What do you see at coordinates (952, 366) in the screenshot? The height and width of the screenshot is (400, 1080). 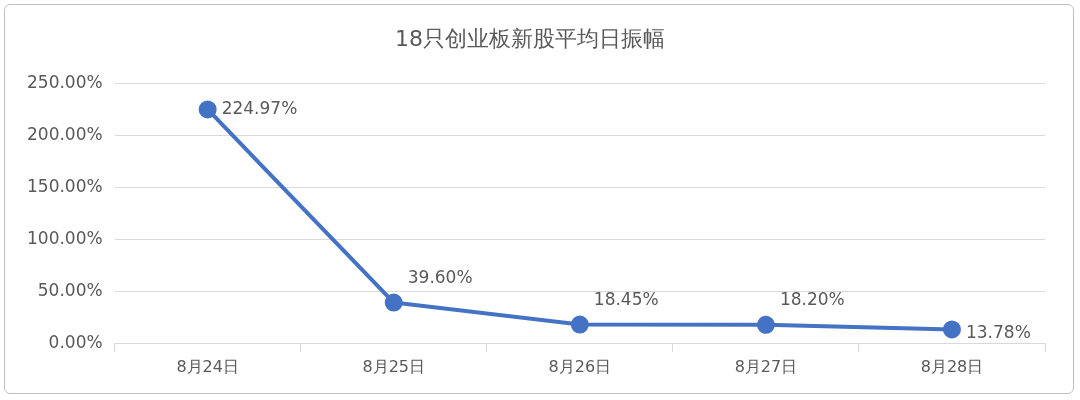 I see `x-tick-label: 8月28日` at bounding box center [952, 366].